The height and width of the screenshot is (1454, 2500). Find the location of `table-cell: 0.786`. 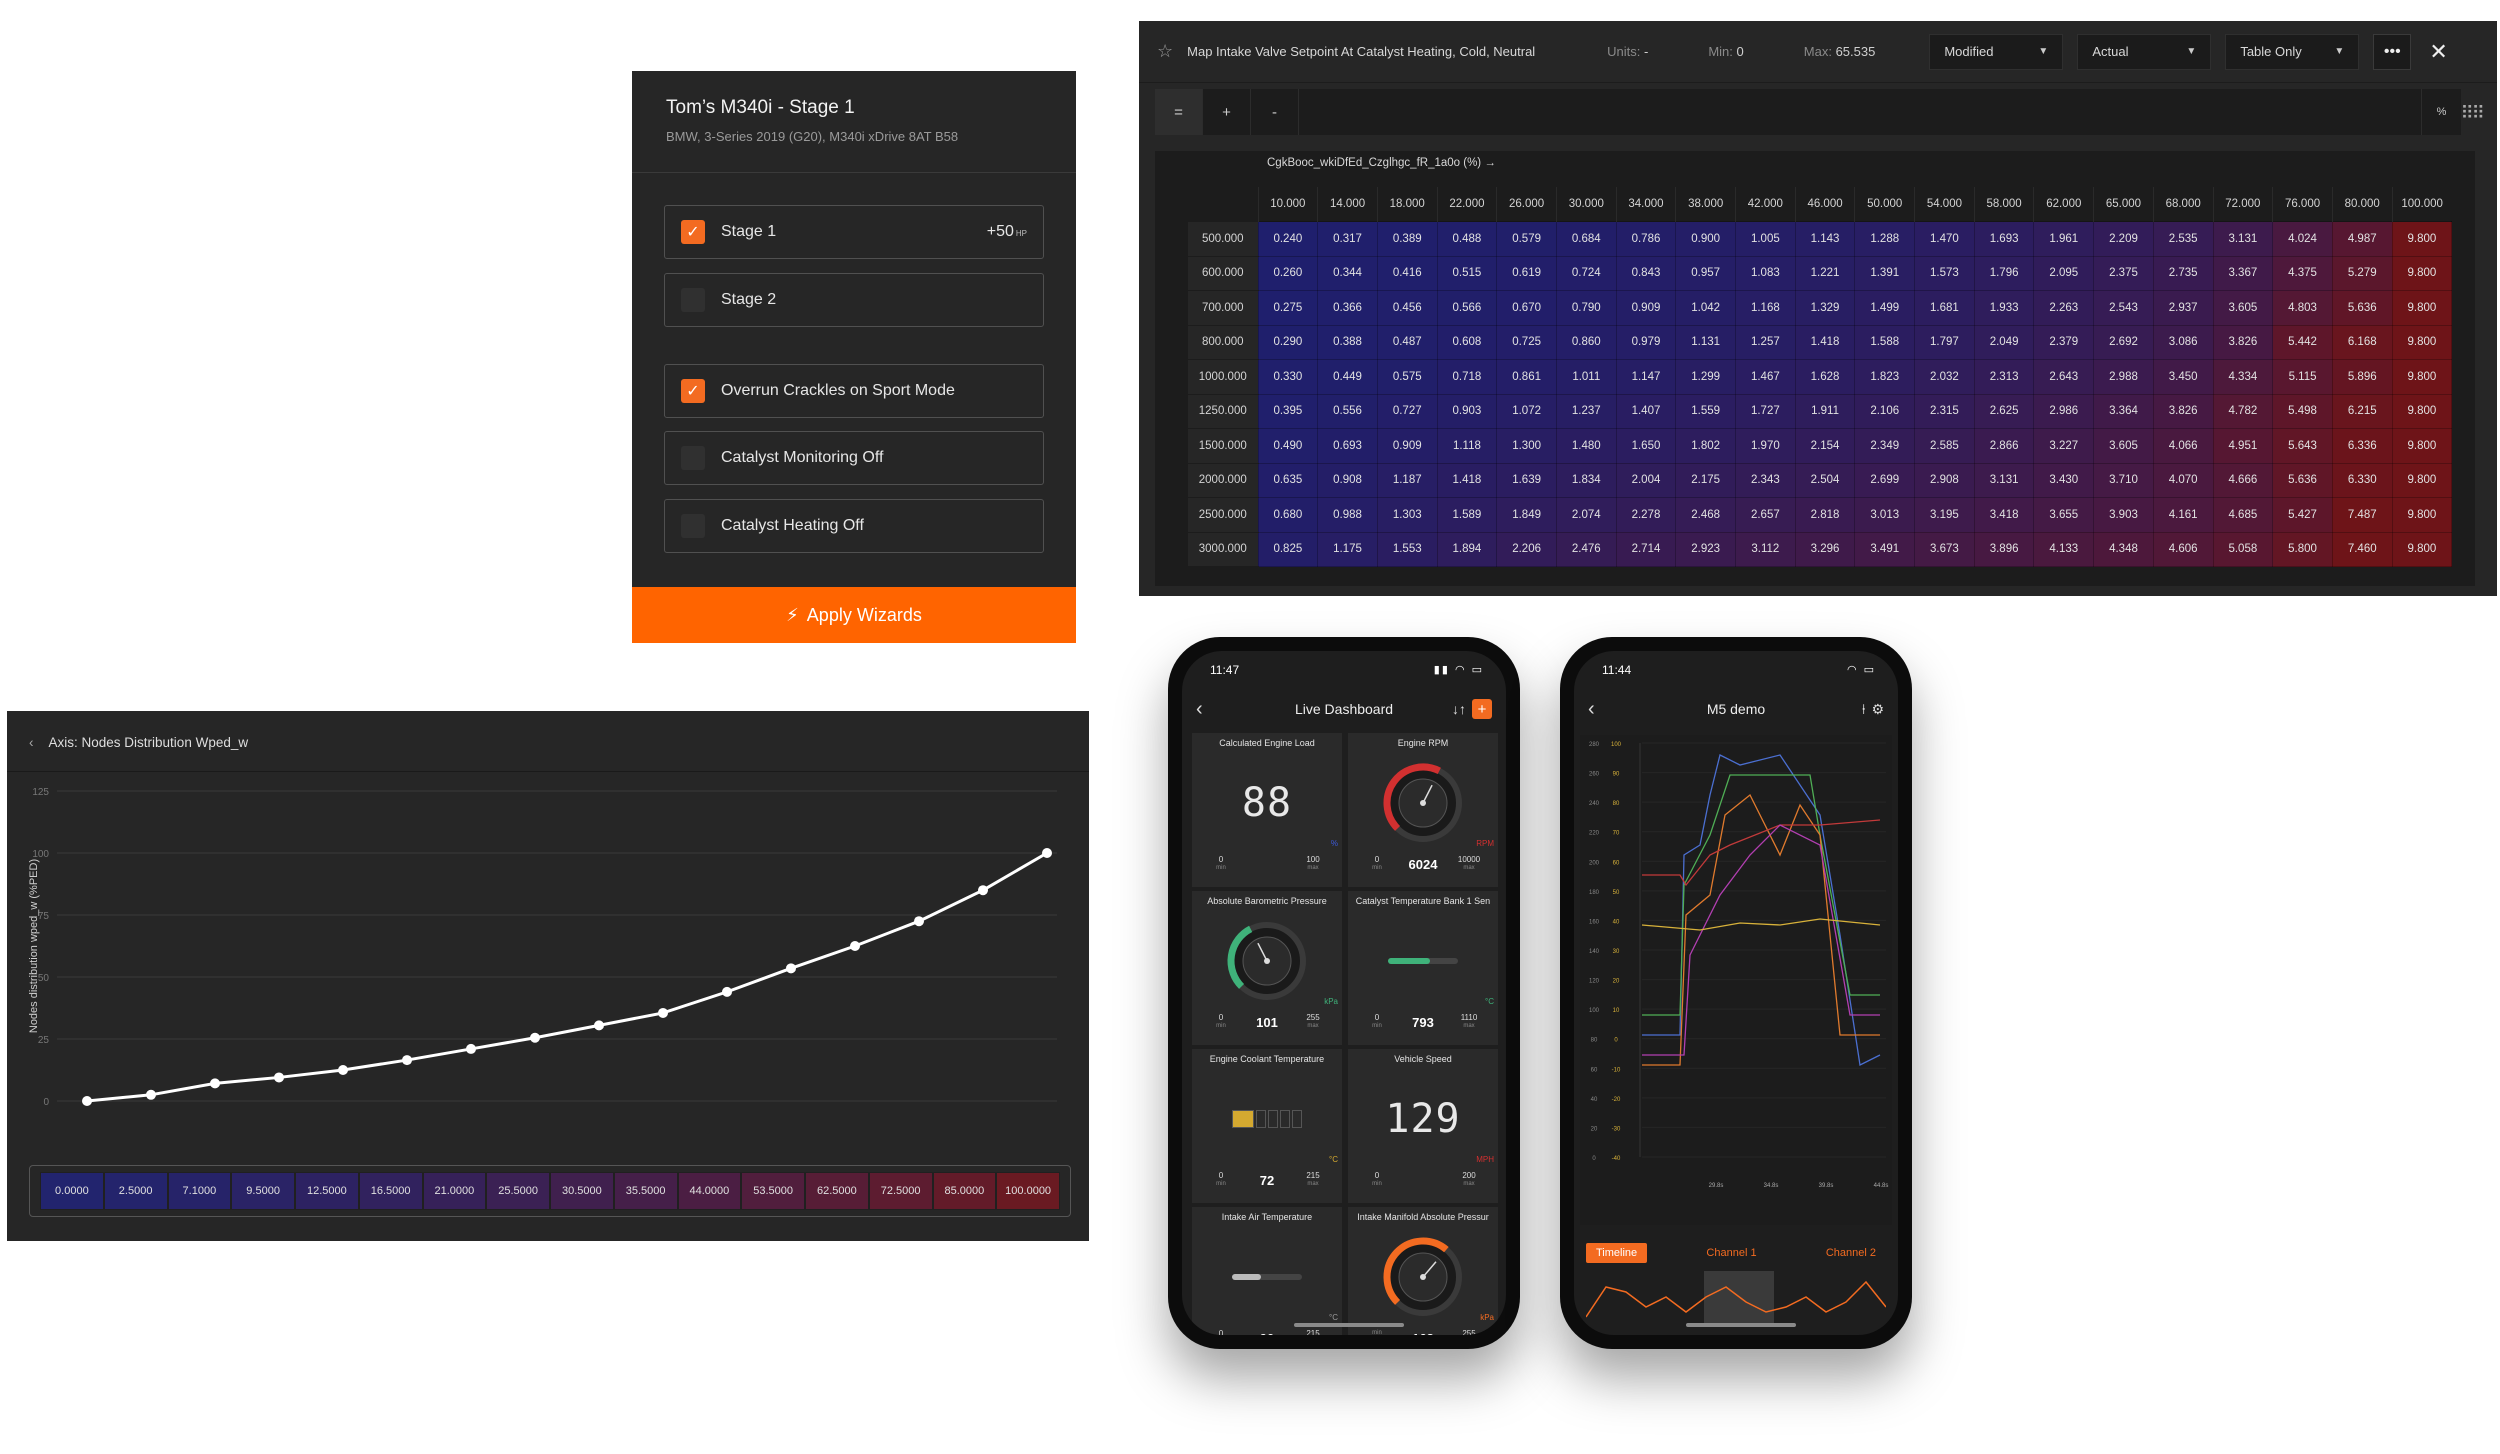

table-cell: 0.786 is located at coordinates (1646, 239).